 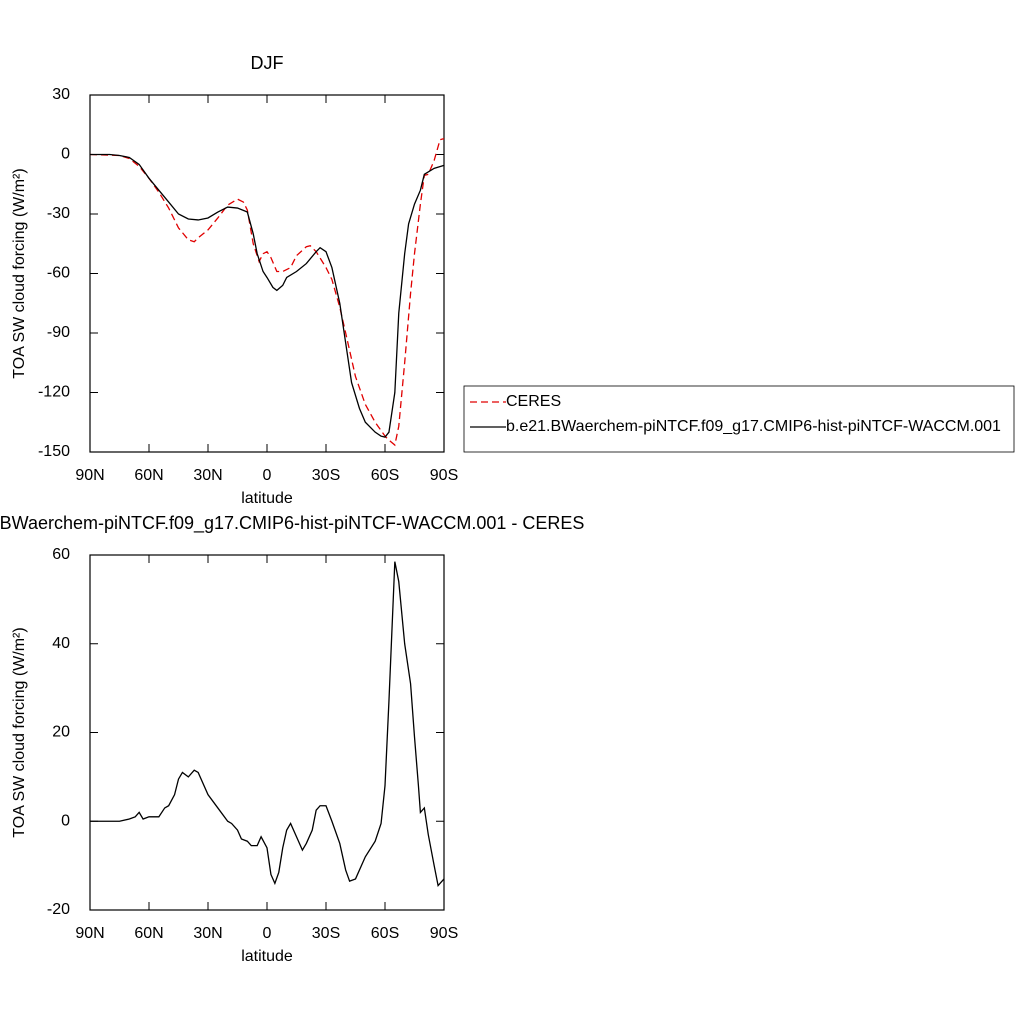 I want to click on y-tick-label: 40, so click(x=61, y=643).